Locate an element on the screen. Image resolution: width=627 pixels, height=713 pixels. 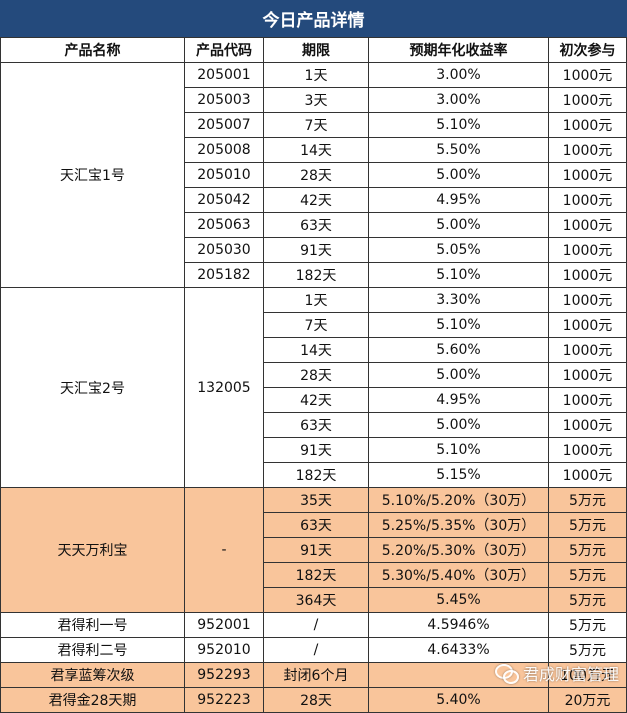
table-row: 28天 5.00% 1000元 is located at coordinates (314, 375).